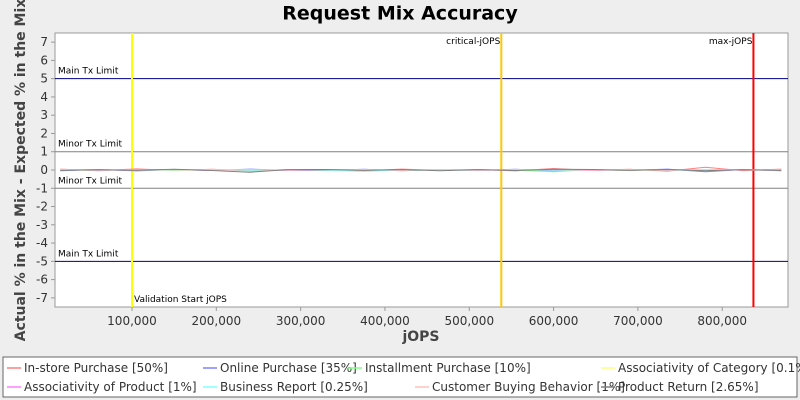 This screenshot has width=800, height=400. Describe the element at coordinates (44, 152) in the screenshot. I see `y-tick-label: 1` at that location.